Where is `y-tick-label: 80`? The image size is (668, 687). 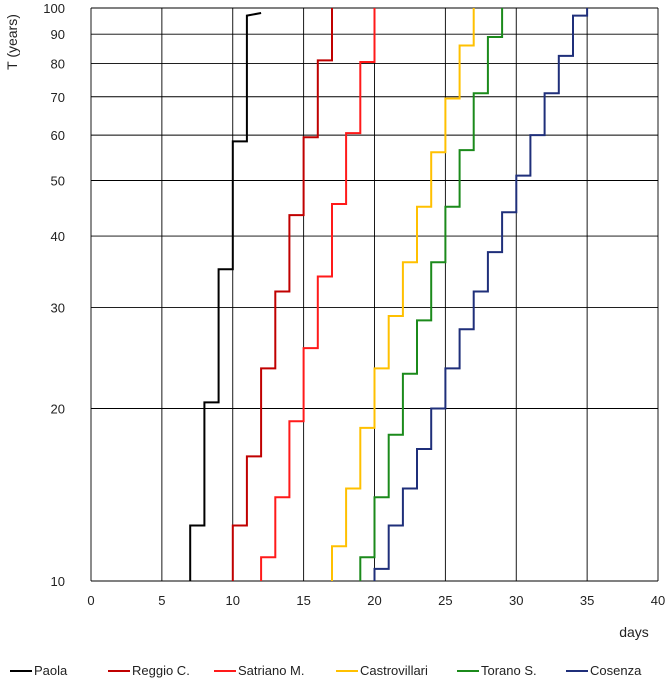 y-tick-label: 80 is located at coordinates (58, 64).